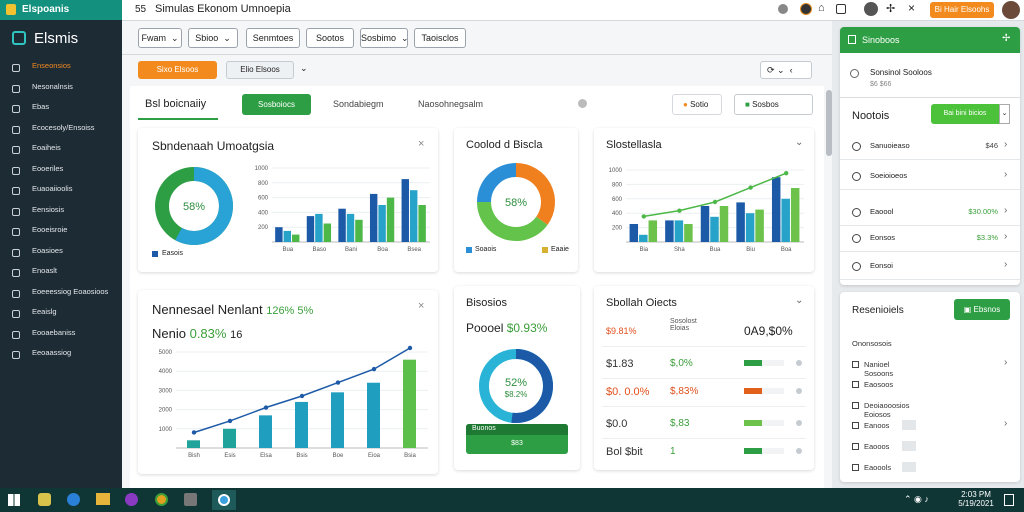 The image size is (1024, 512). Describe the element at coordinates (890, 145) in the screenshot. I see `list-label: Sanuoieaso` at that location.